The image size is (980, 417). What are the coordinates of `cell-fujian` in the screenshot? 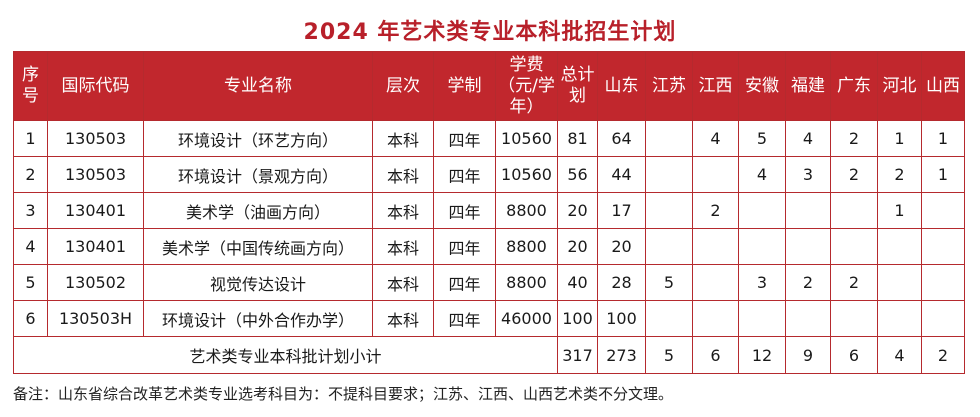 It's located at (808, 318).